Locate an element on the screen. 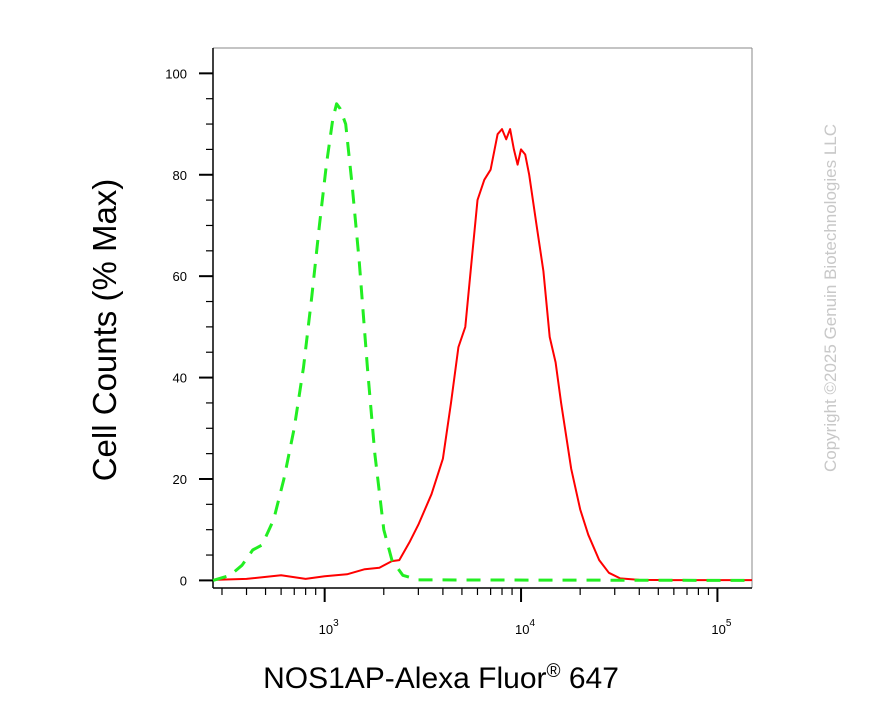  x-axis-title: NOS1AP-Alexa Fluor® 647 is located at coordinates (441, 678).